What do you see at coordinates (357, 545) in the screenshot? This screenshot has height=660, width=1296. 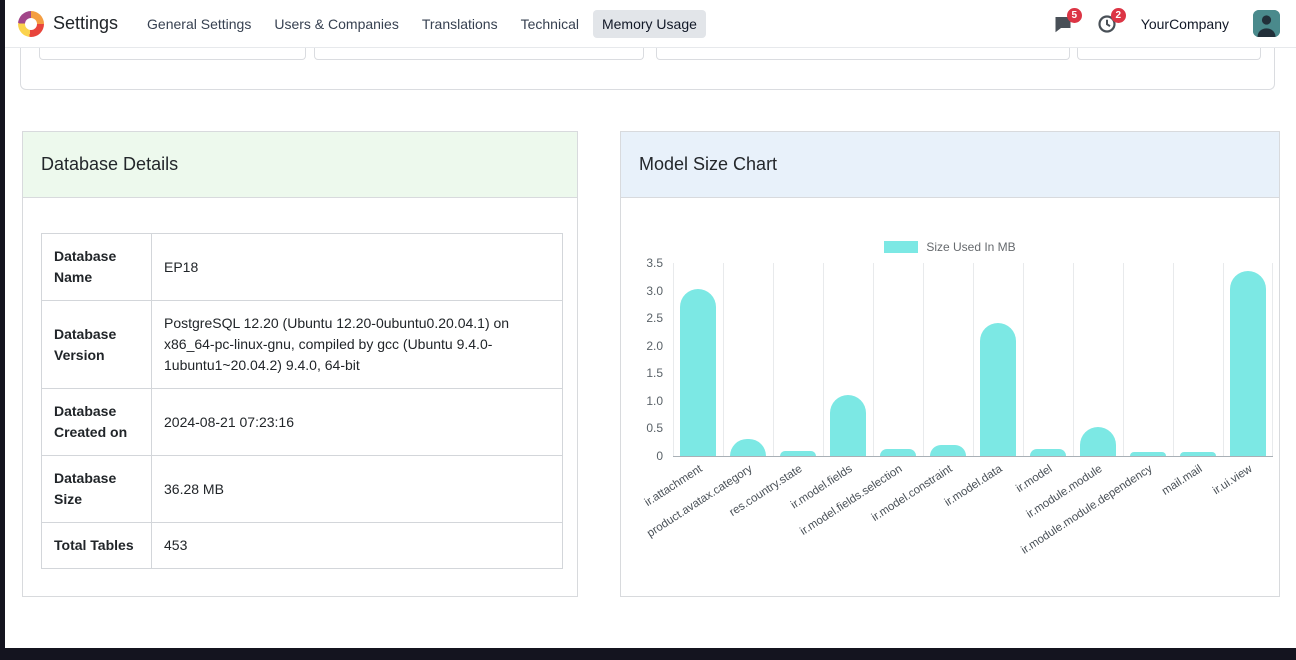 I see `total-tables-value: 453` at bounding box center [357, 545].